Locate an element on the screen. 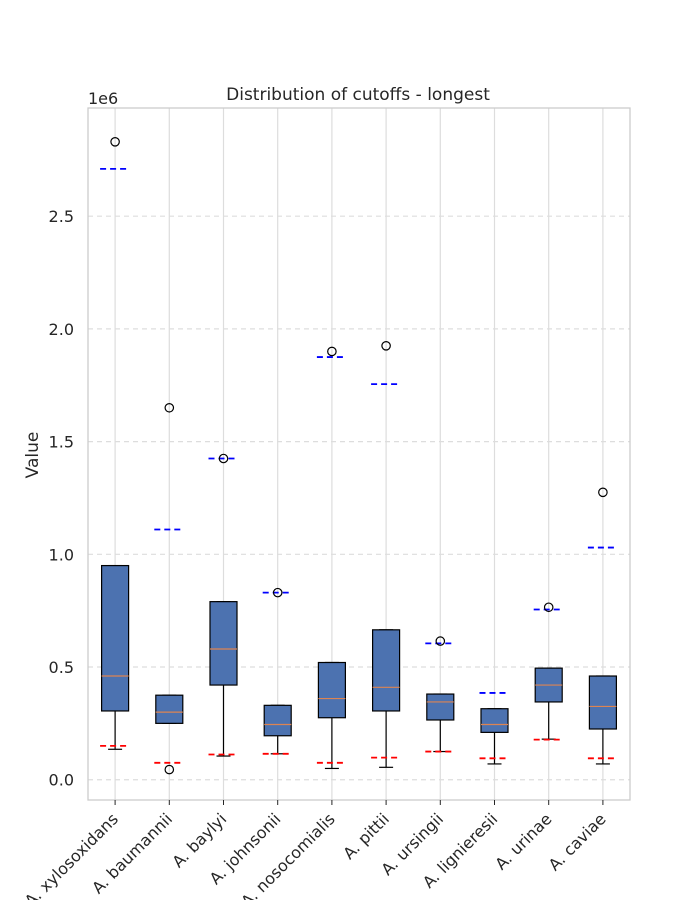 This screenshot has height=900, width=700. y-tick-label: 0.5 is located at coordinates (61, 667).